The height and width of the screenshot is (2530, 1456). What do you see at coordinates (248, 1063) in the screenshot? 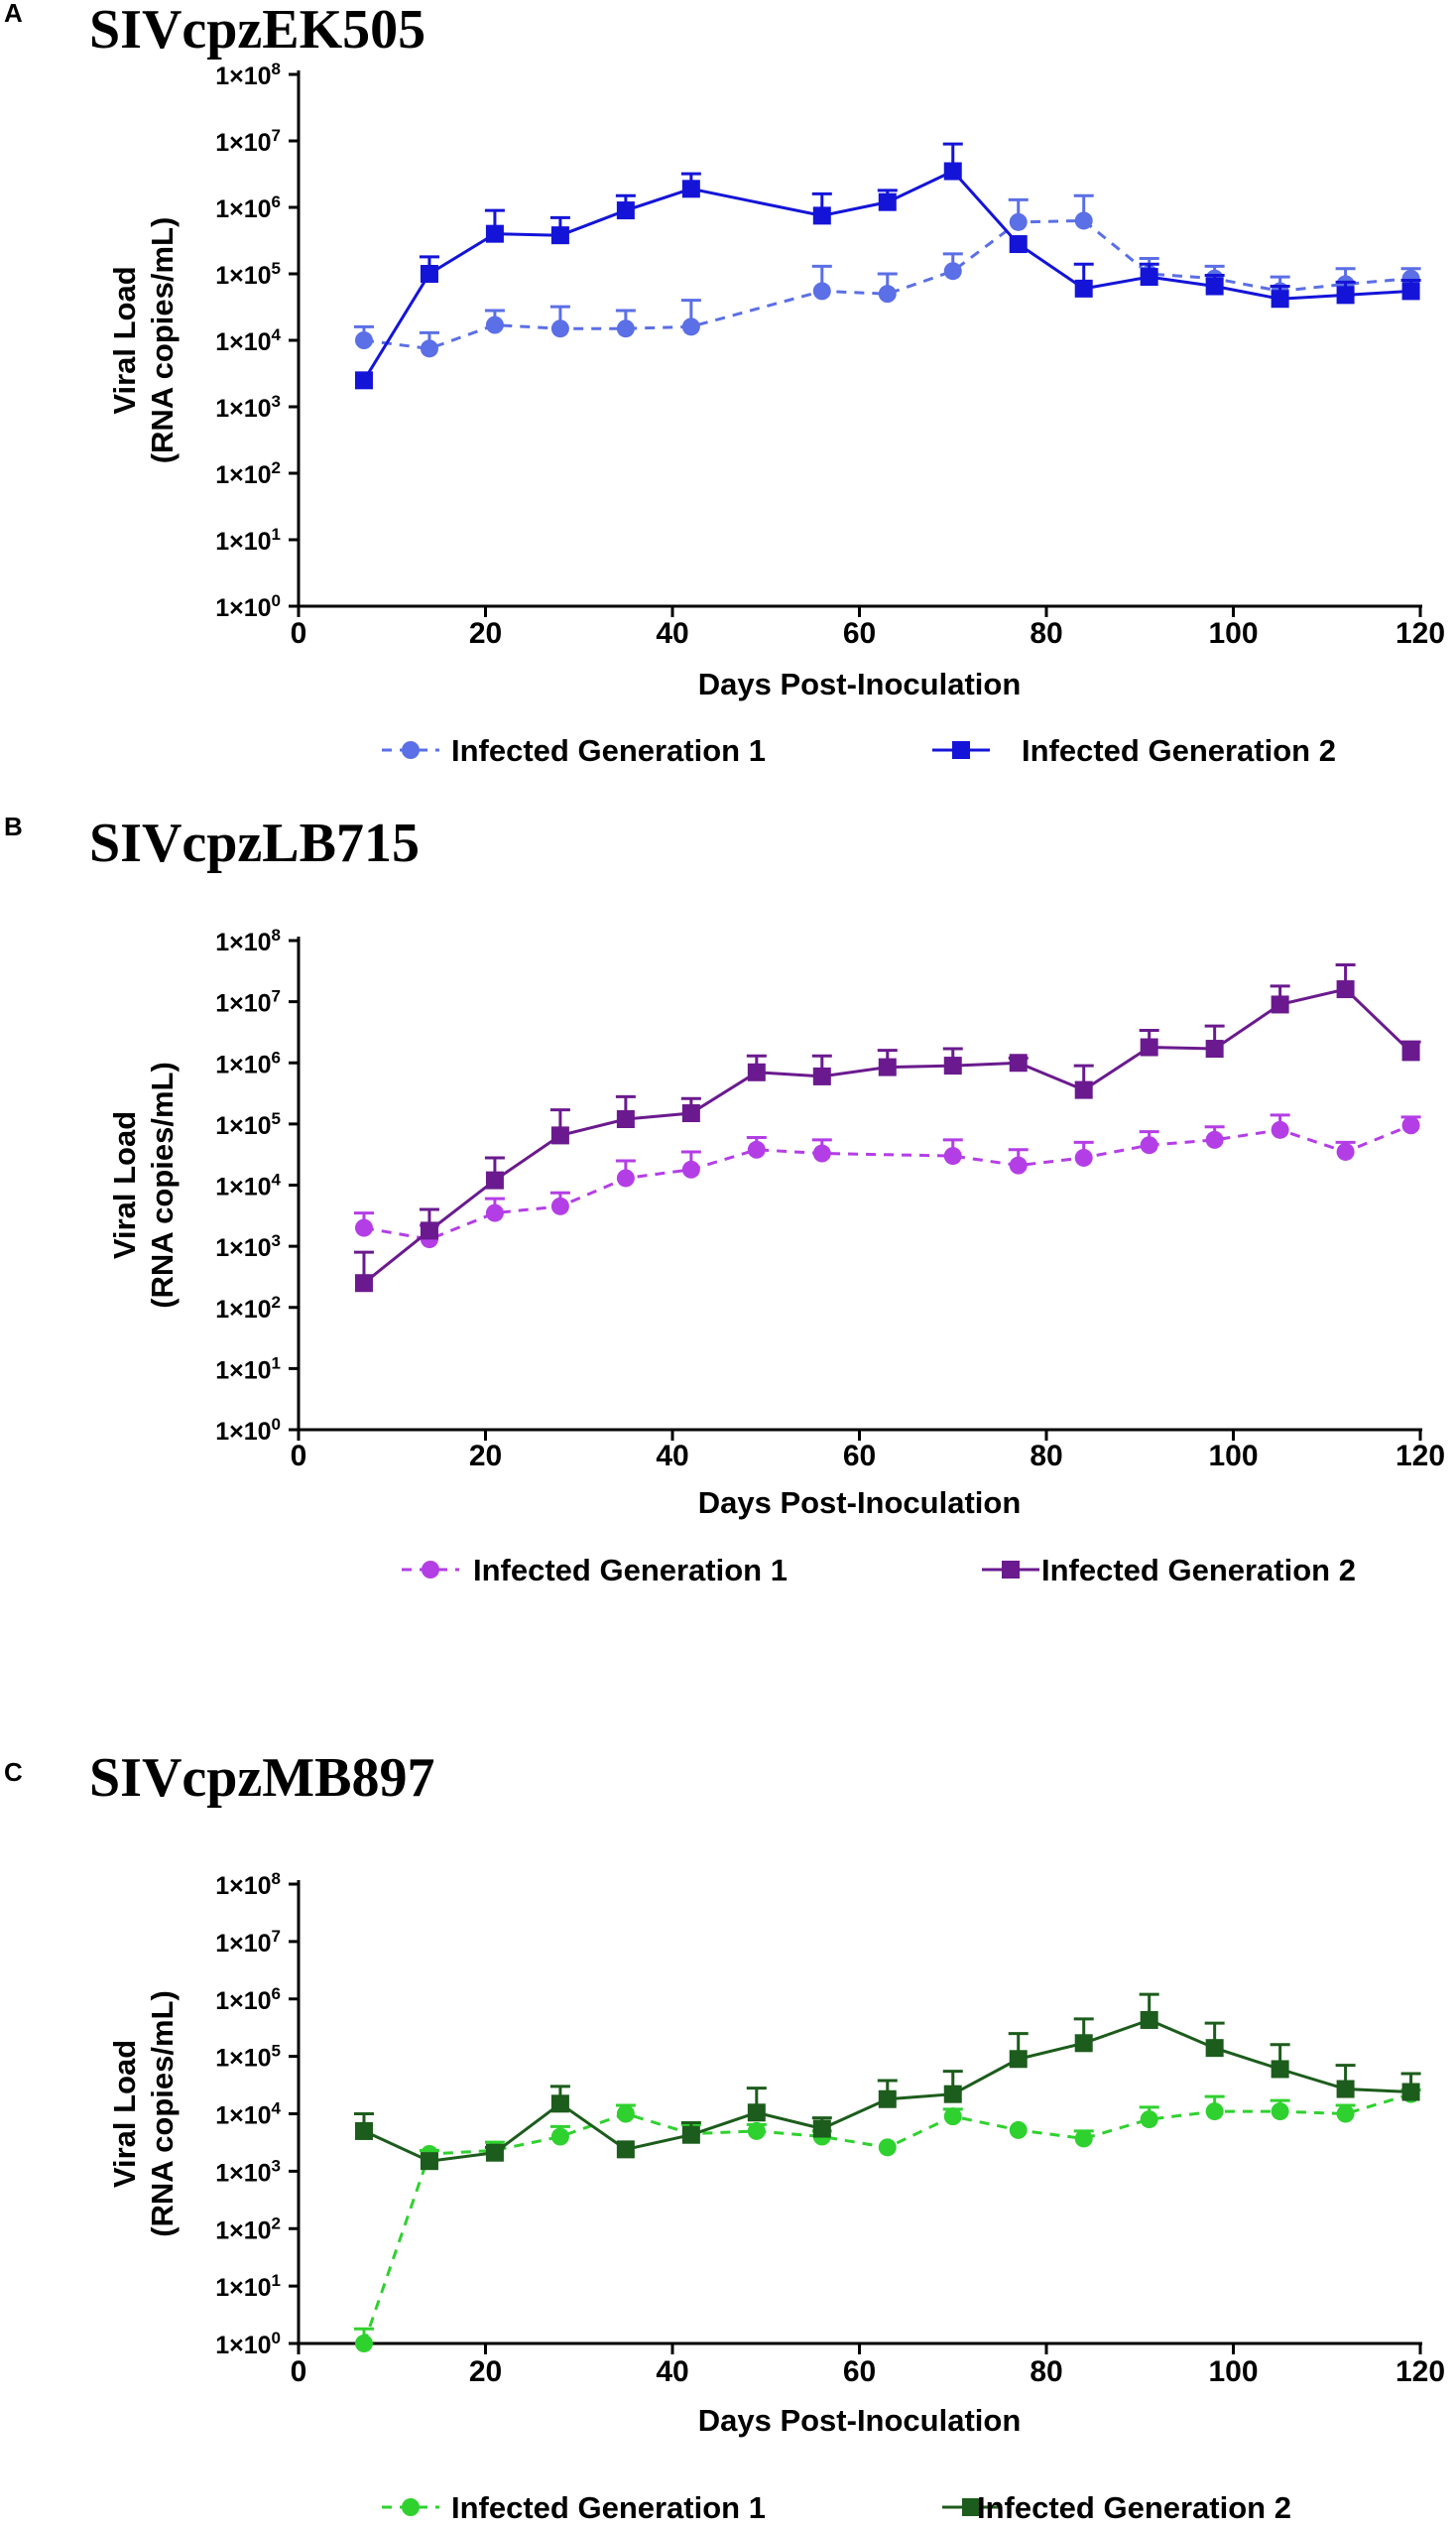
I see `y-tick-label: 1×10⁶` at bounding box center [248, 1063].